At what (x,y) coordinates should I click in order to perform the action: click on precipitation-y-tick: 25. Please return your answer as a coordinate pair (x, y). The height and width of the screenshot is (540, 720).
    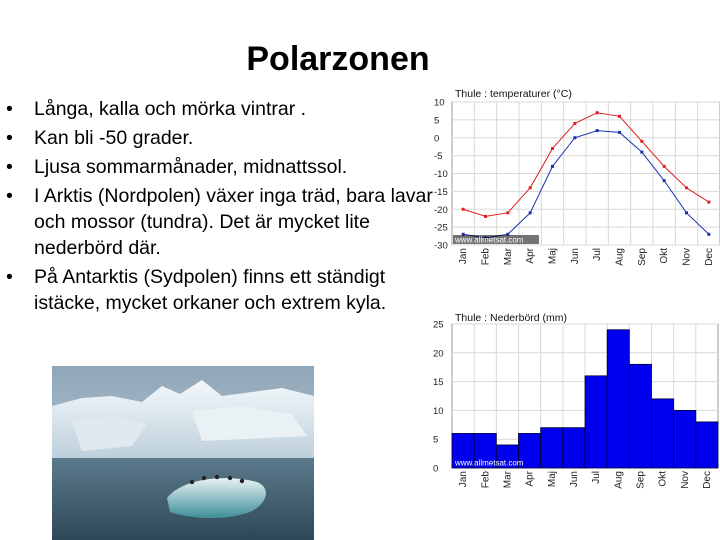
    Looking at the image, I should click on (438, 325).